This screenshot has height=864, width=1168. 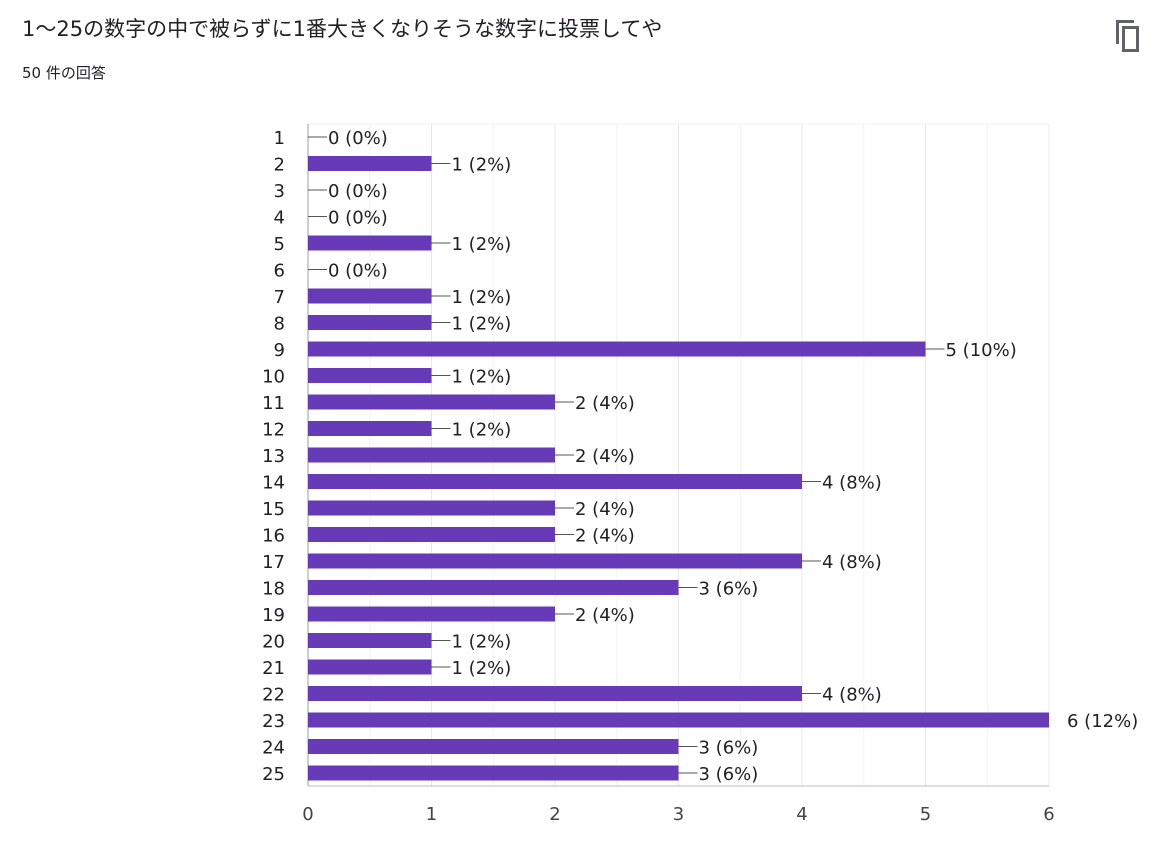 What do you see at coordinates (279, 271) in the screenshot?
I see `y-tick-label: 6` at bounding box center [279, 271].